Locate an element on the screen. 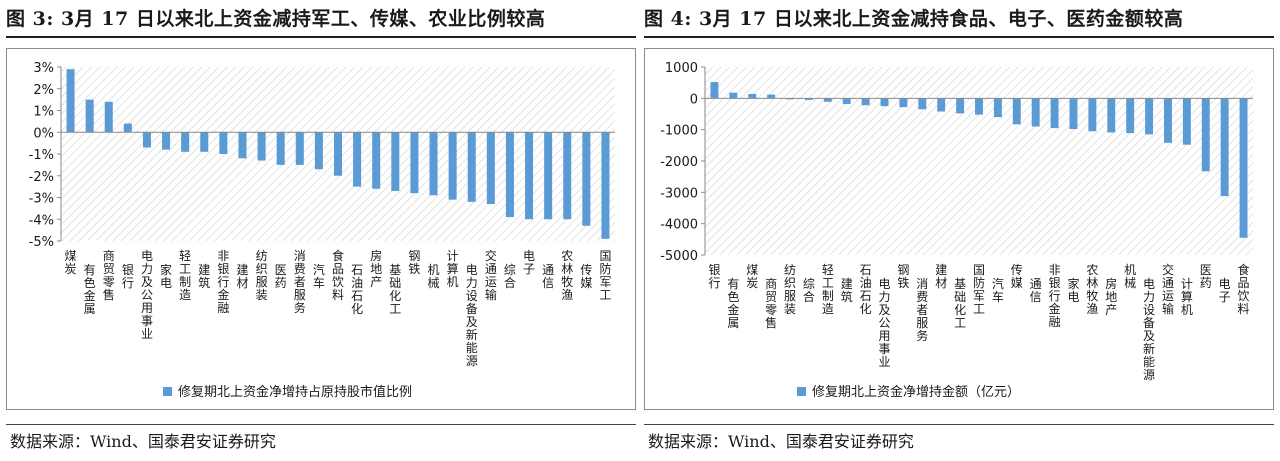 This screenshot has width=1280, height=461. x-tick-label: 计算机 is located at coordinates (453, 269).